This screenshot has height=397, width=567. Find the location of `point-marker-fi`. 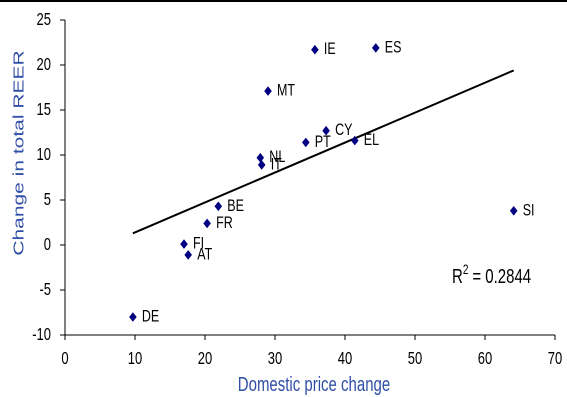

point-marker-fi is located at coordinates (184, 244).